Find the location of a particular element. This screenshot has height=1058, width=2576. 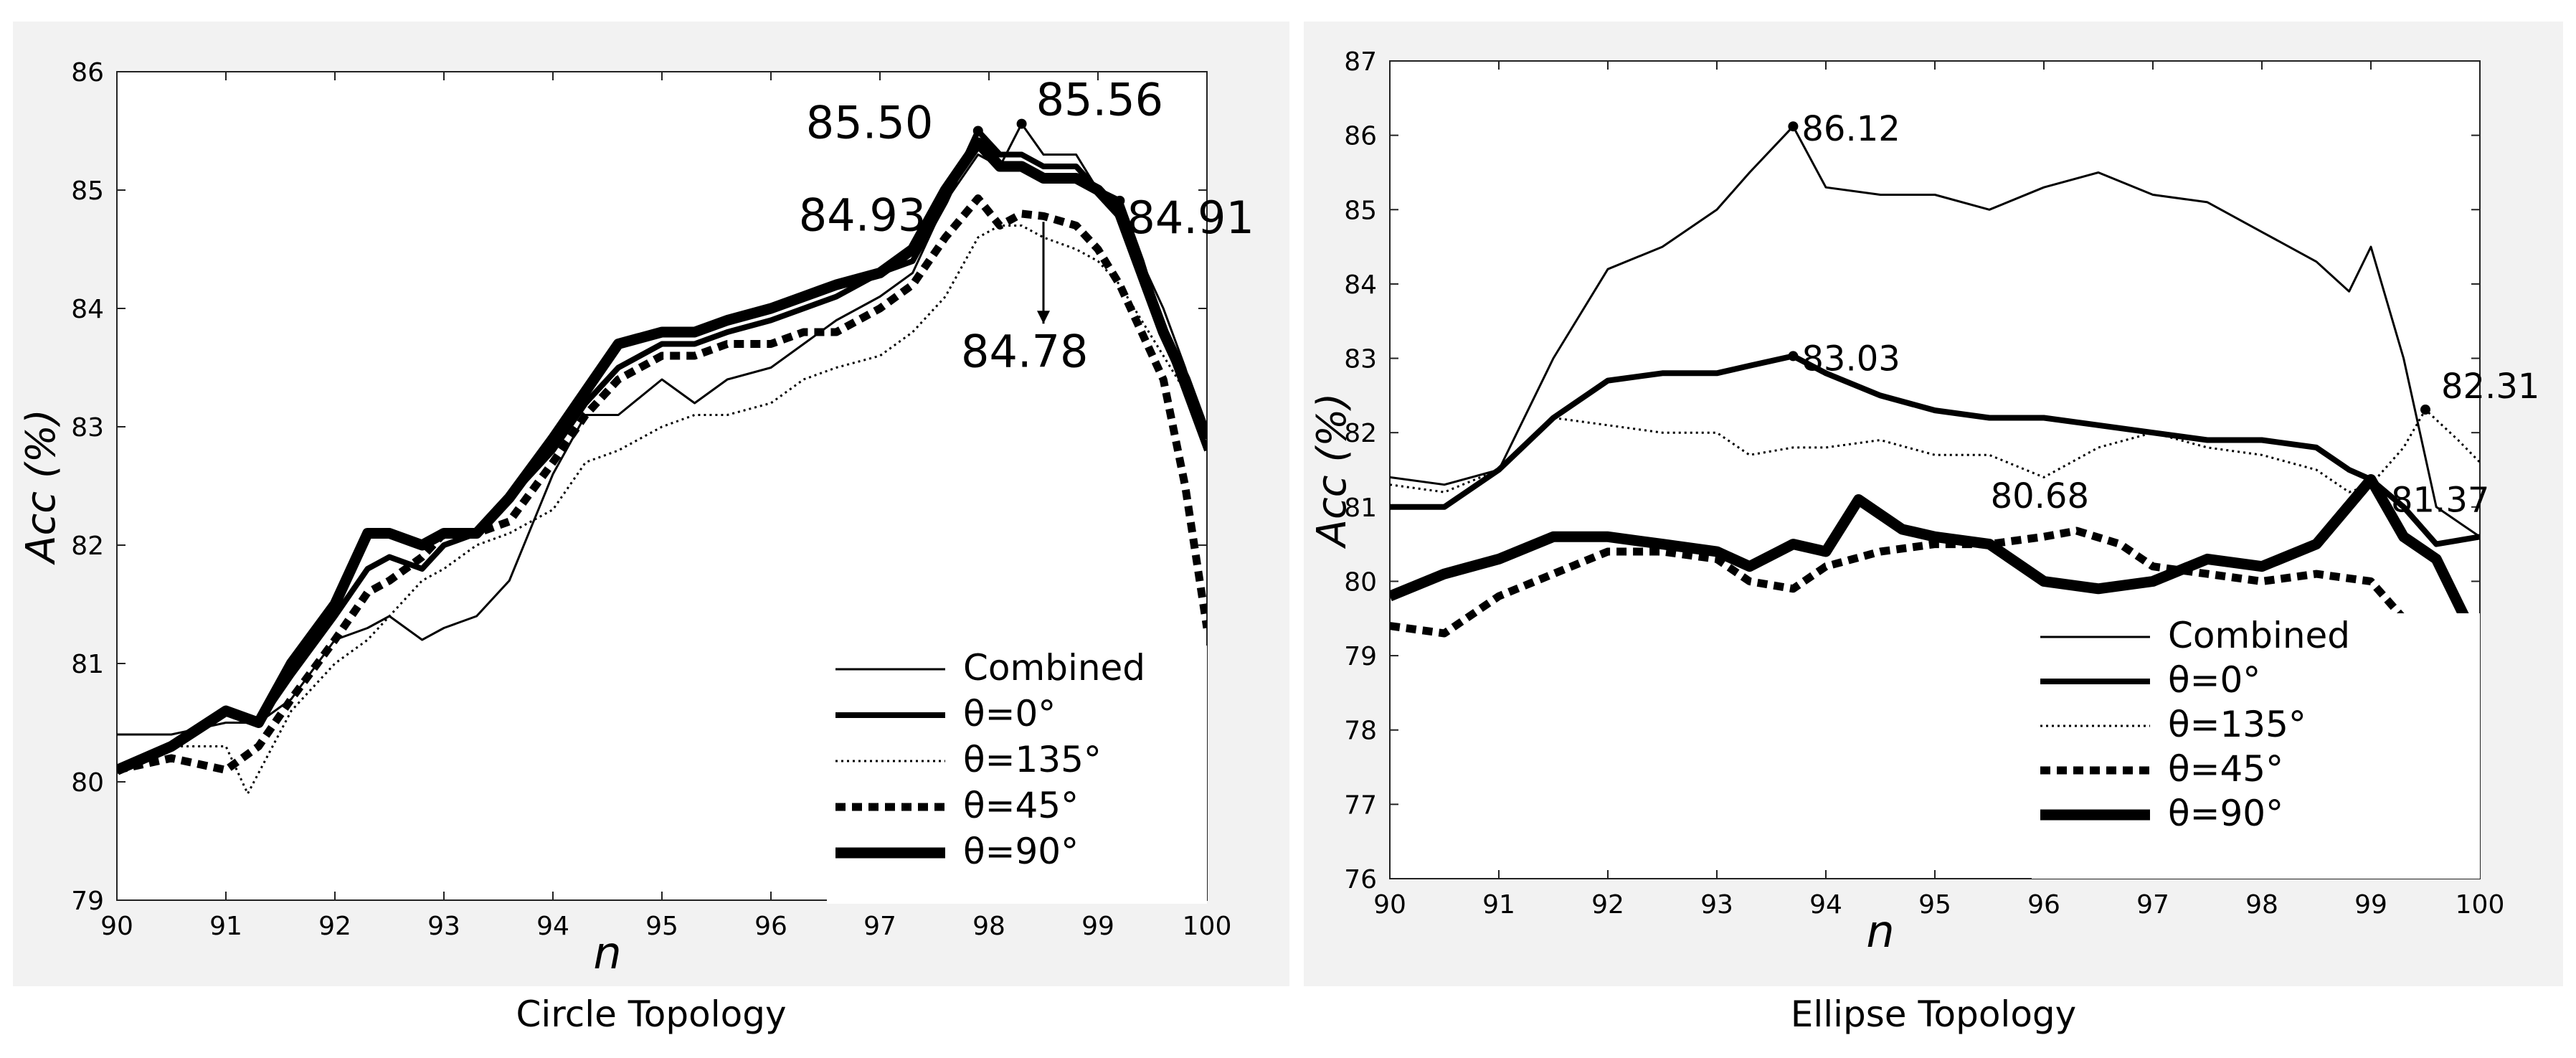

y-tick-label: 87 is located at coordinates (1360, 62).